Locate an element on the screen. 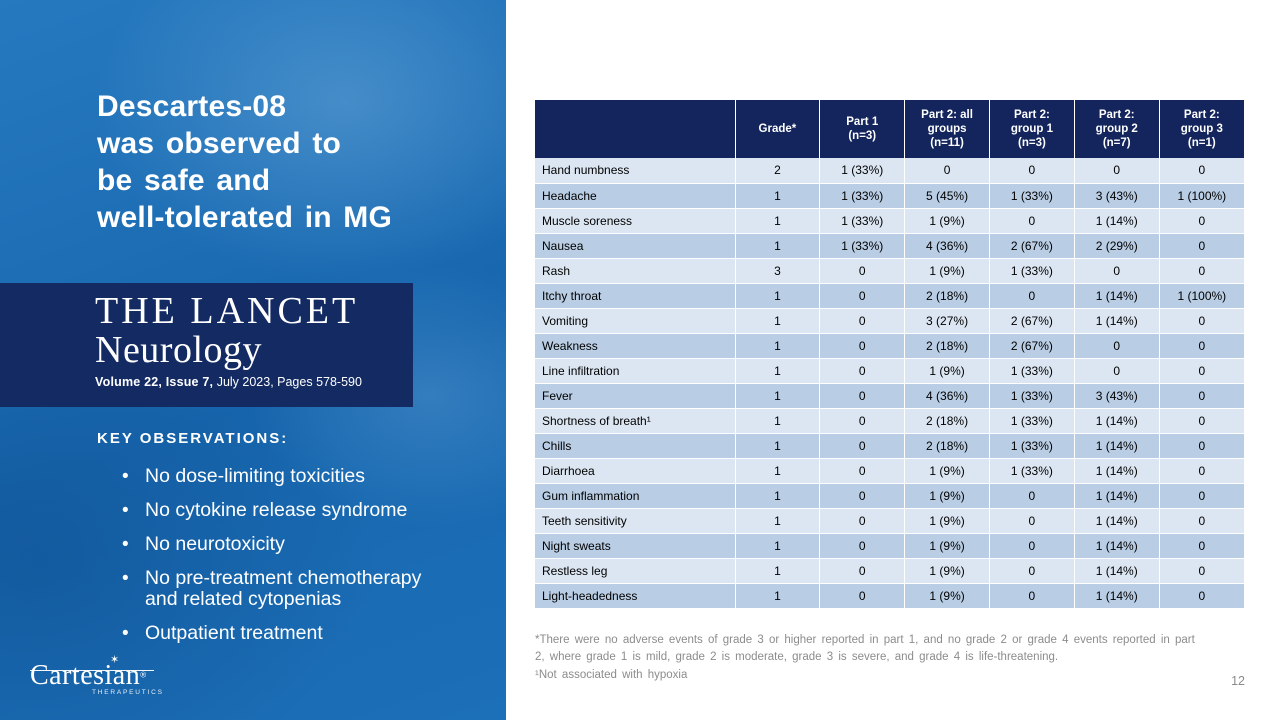 This screenshot has height=720, width=1280. column-header: Part 2: all groups (n=11) is located at coordinates (947, 129).